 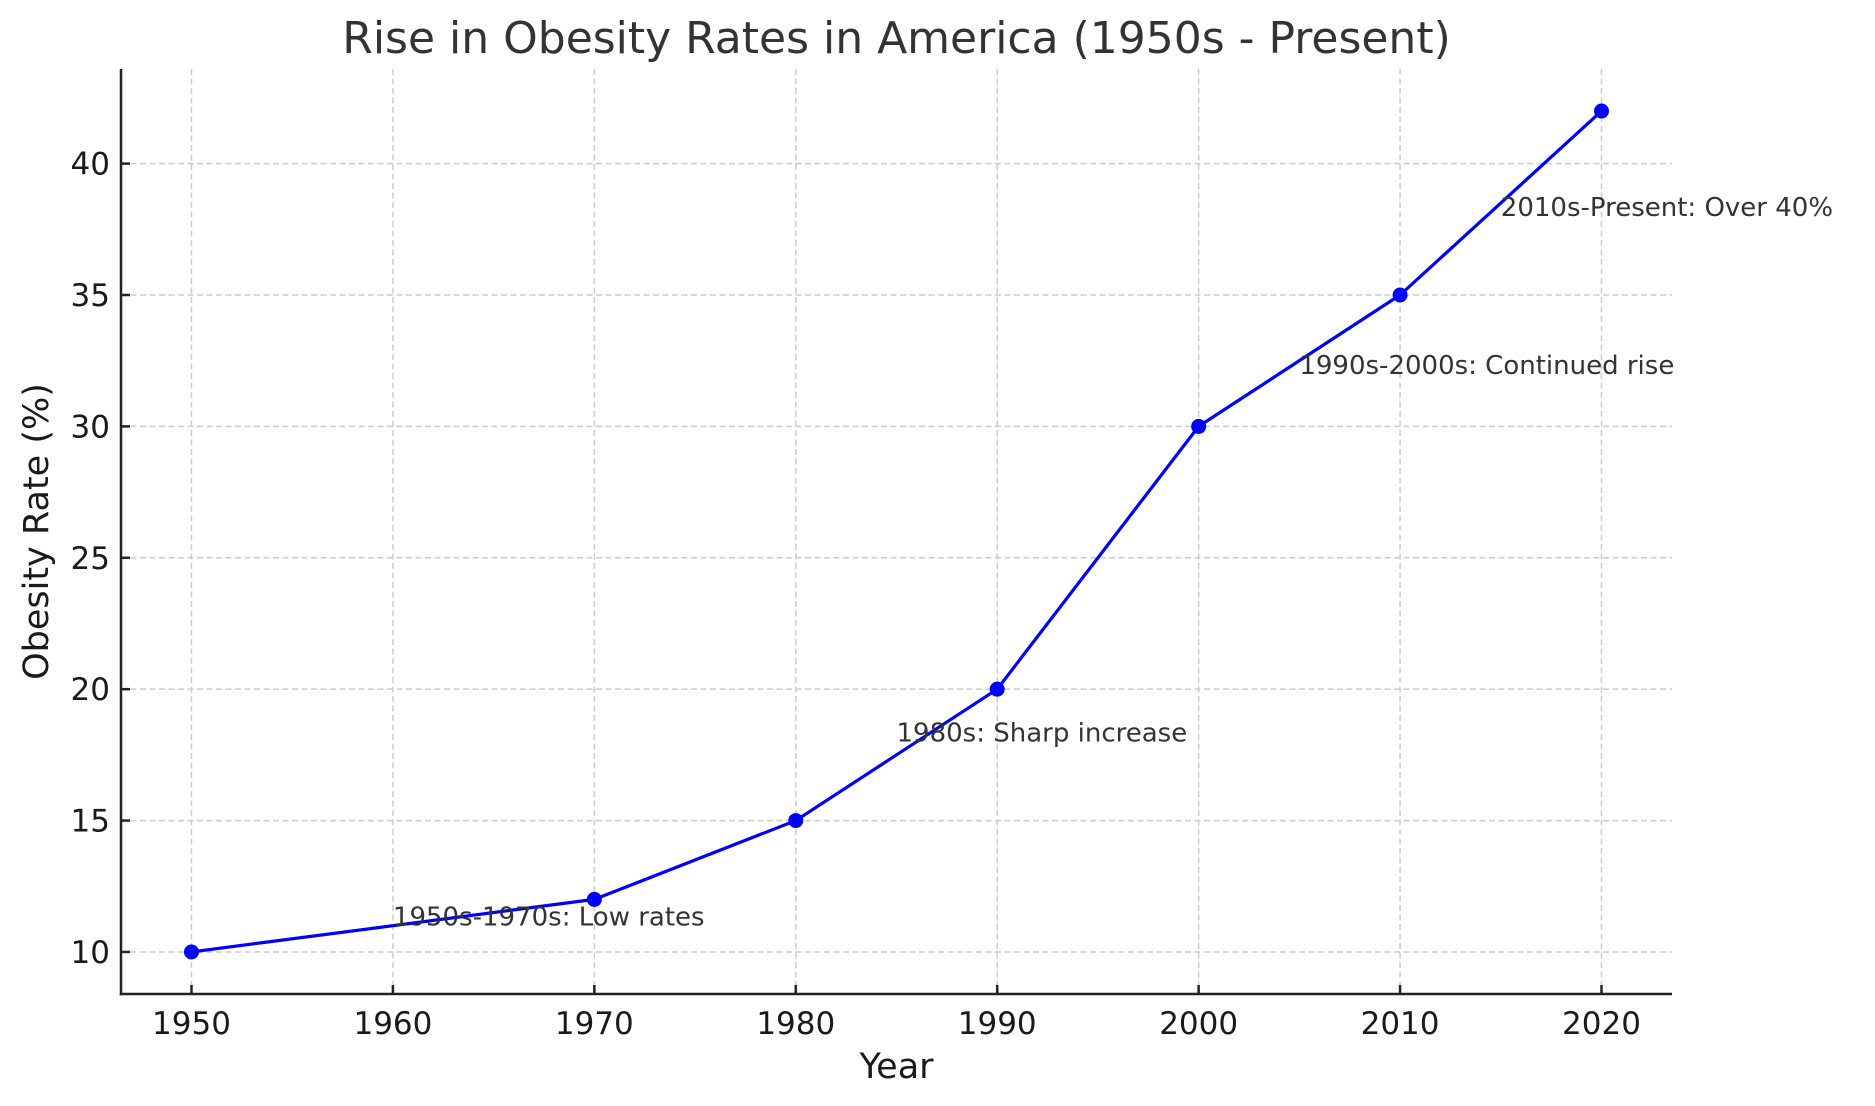 What do you see at coordinates (90, 822) in the screenshot?
I see `y-tick-label: 15` at bounding box center [90, 822].